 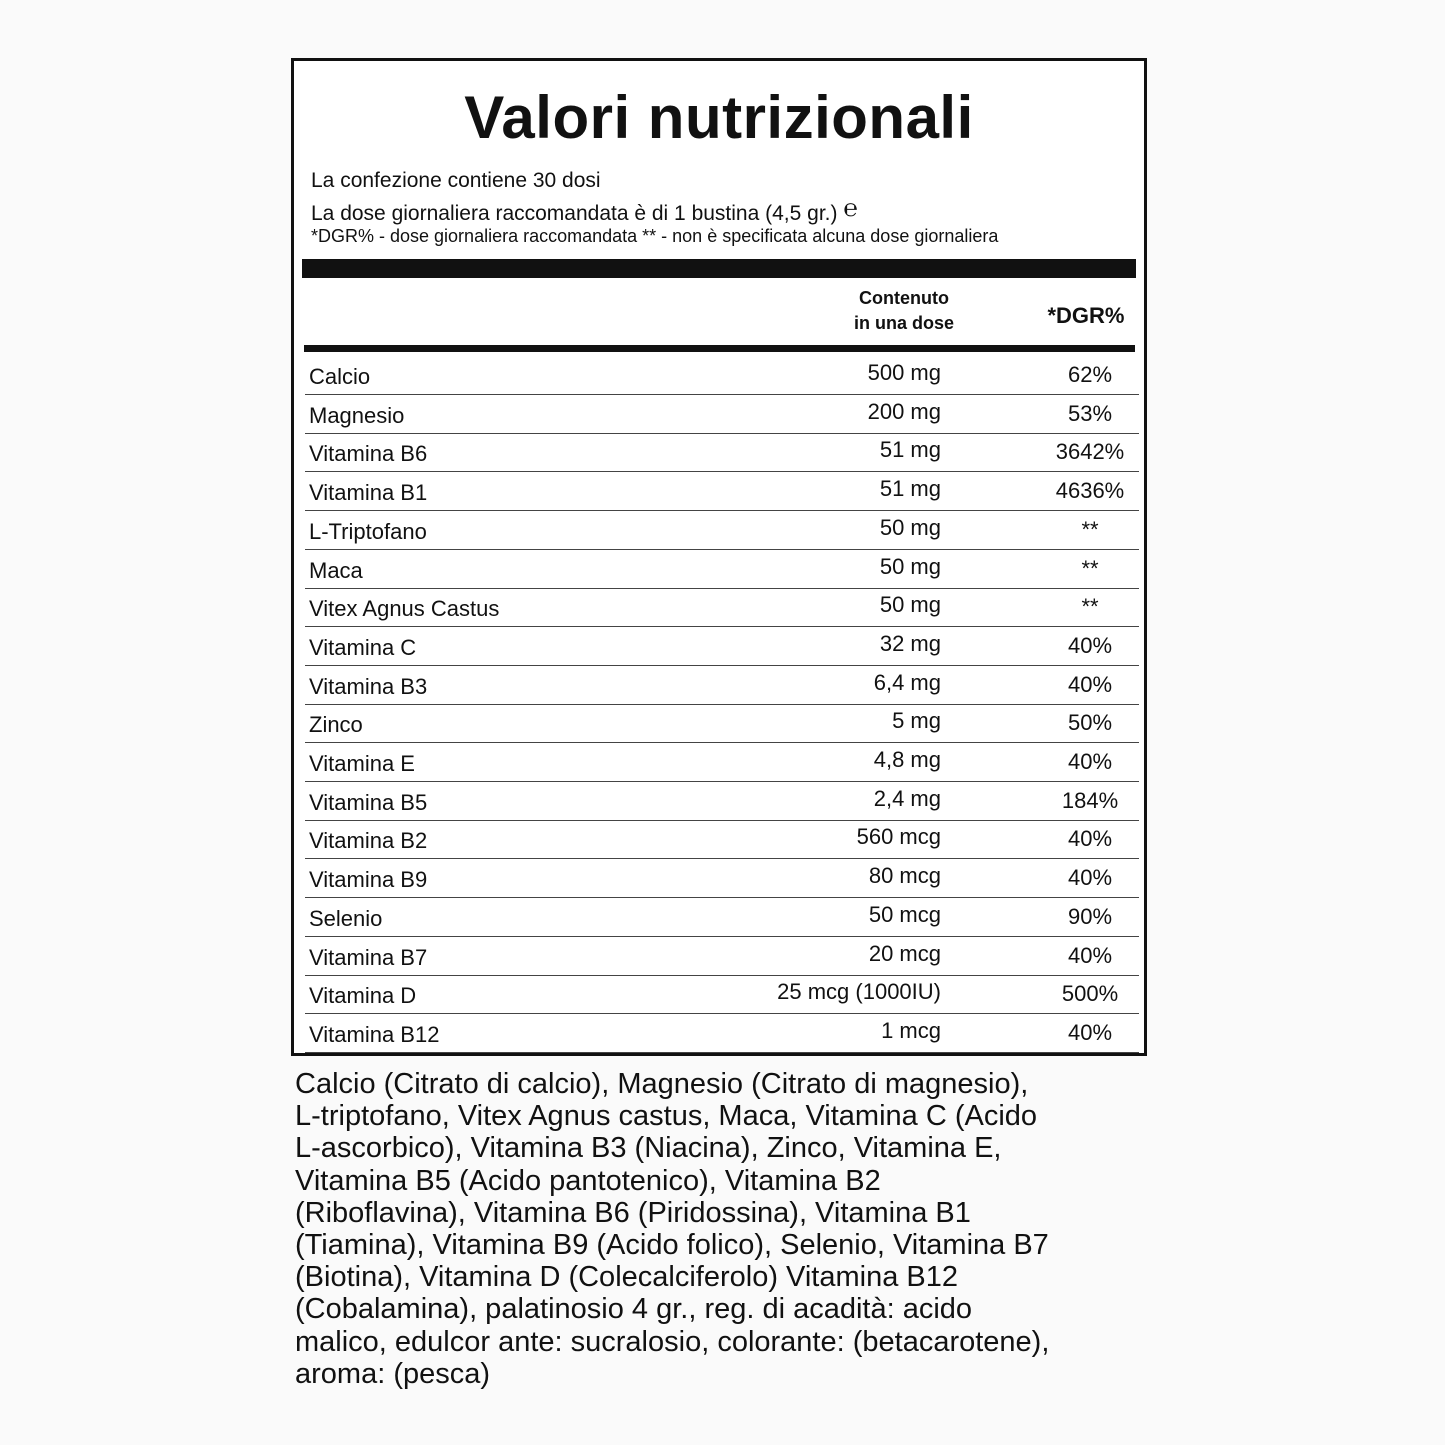 What do you see at coordinates (346, 918) in the screenshot?
I see `nutrient-name: Selenio` at bounding box center [346, 918].